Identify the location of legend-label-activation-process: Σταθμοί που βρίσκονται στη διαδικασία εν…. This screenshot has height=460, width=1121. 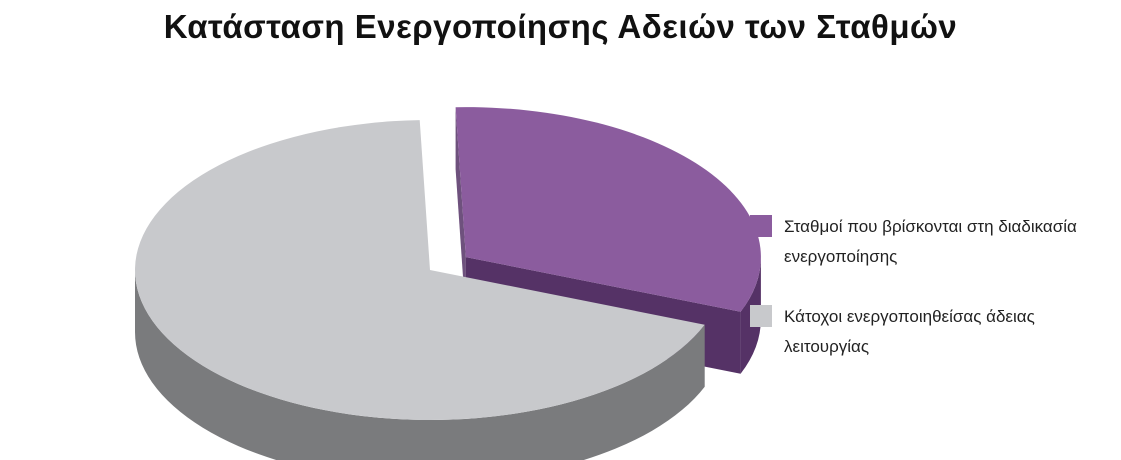
(930, 241).